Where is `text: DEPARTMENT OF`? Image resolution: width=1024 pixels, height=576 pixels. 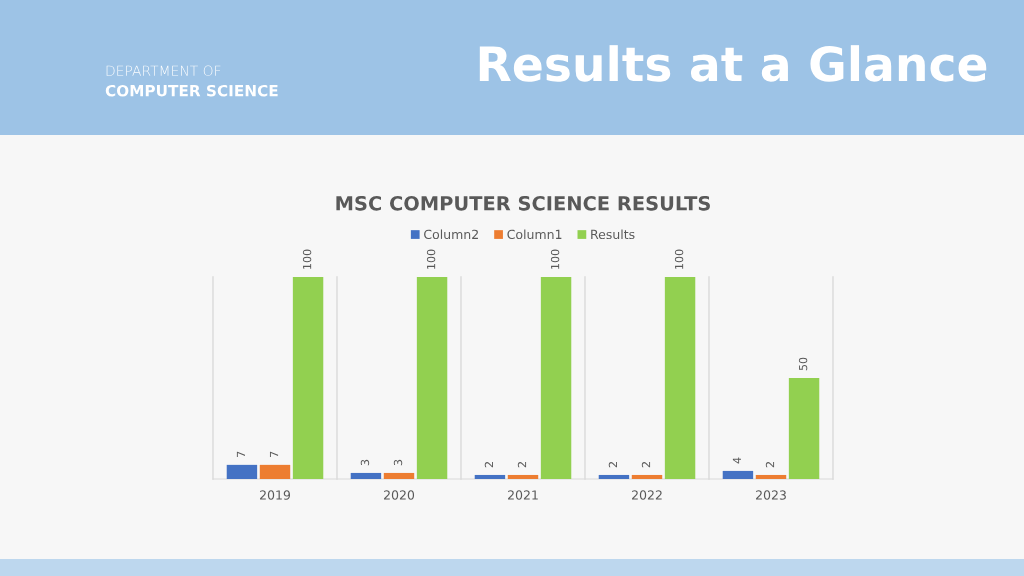
text: DEPARTMENT OF is located at coordinates (163, 71).